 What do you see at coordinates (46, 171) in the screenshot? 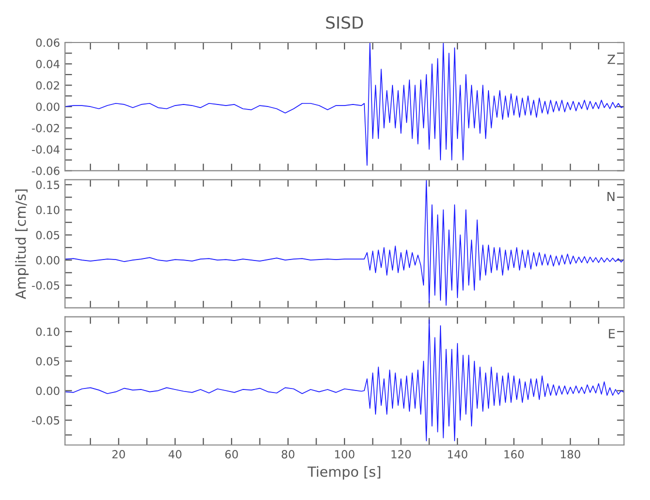
I see `y-tick-label: -0.06` at bounding box center [46, 171].